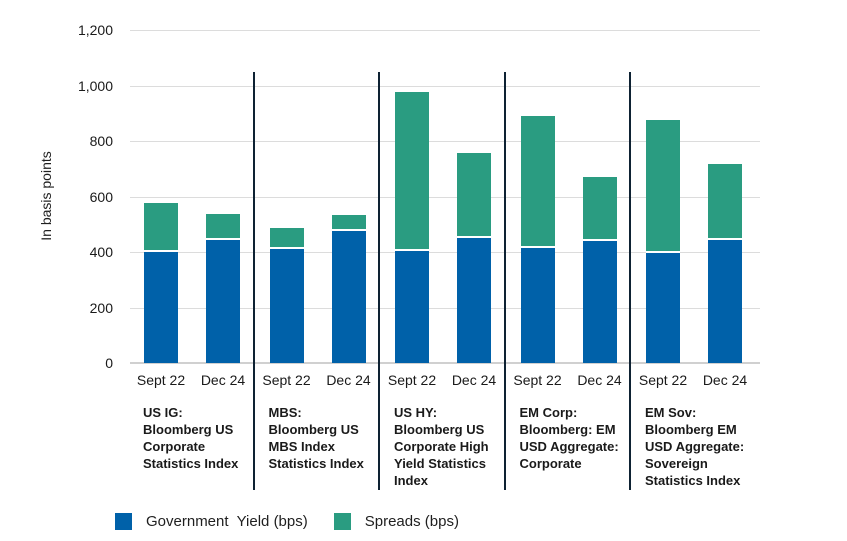 This screenshot has width=847, height=541. I want to click on bar-em-corp-sept-22-government-yield, so click(537, 305).